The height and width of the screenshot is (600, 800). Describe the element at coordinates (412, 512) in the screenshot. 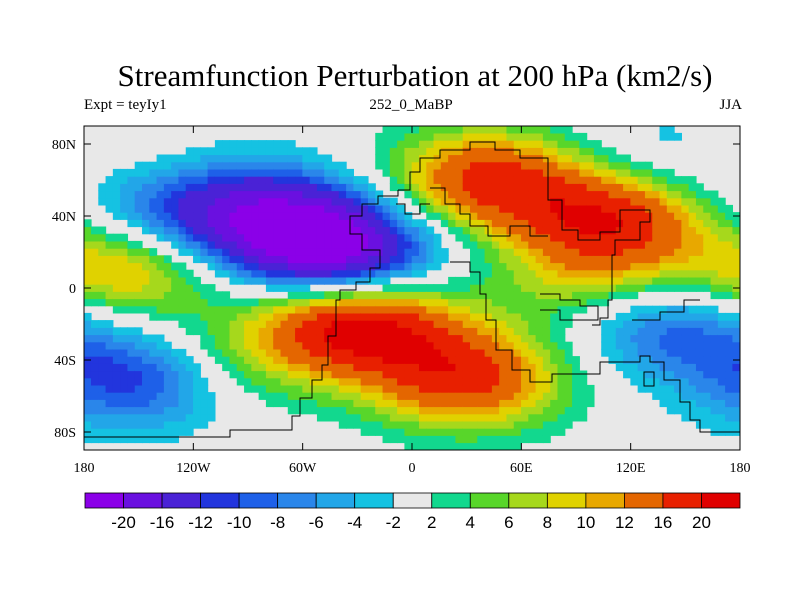

I see `colorbar: -20 -16 -12 -10 -8 -6 -4 -2 2 4 6 8 10 12 16 20` at that location.